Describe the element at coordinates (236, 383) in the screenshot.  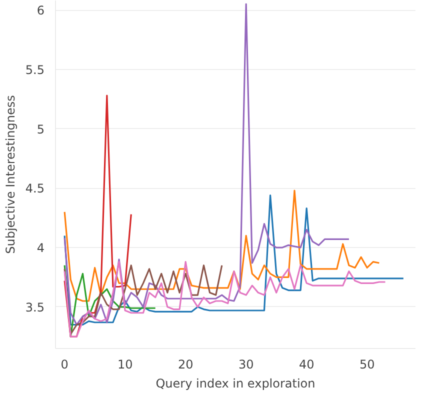
I see `x-axis-title: Query index in exploration` at that location.